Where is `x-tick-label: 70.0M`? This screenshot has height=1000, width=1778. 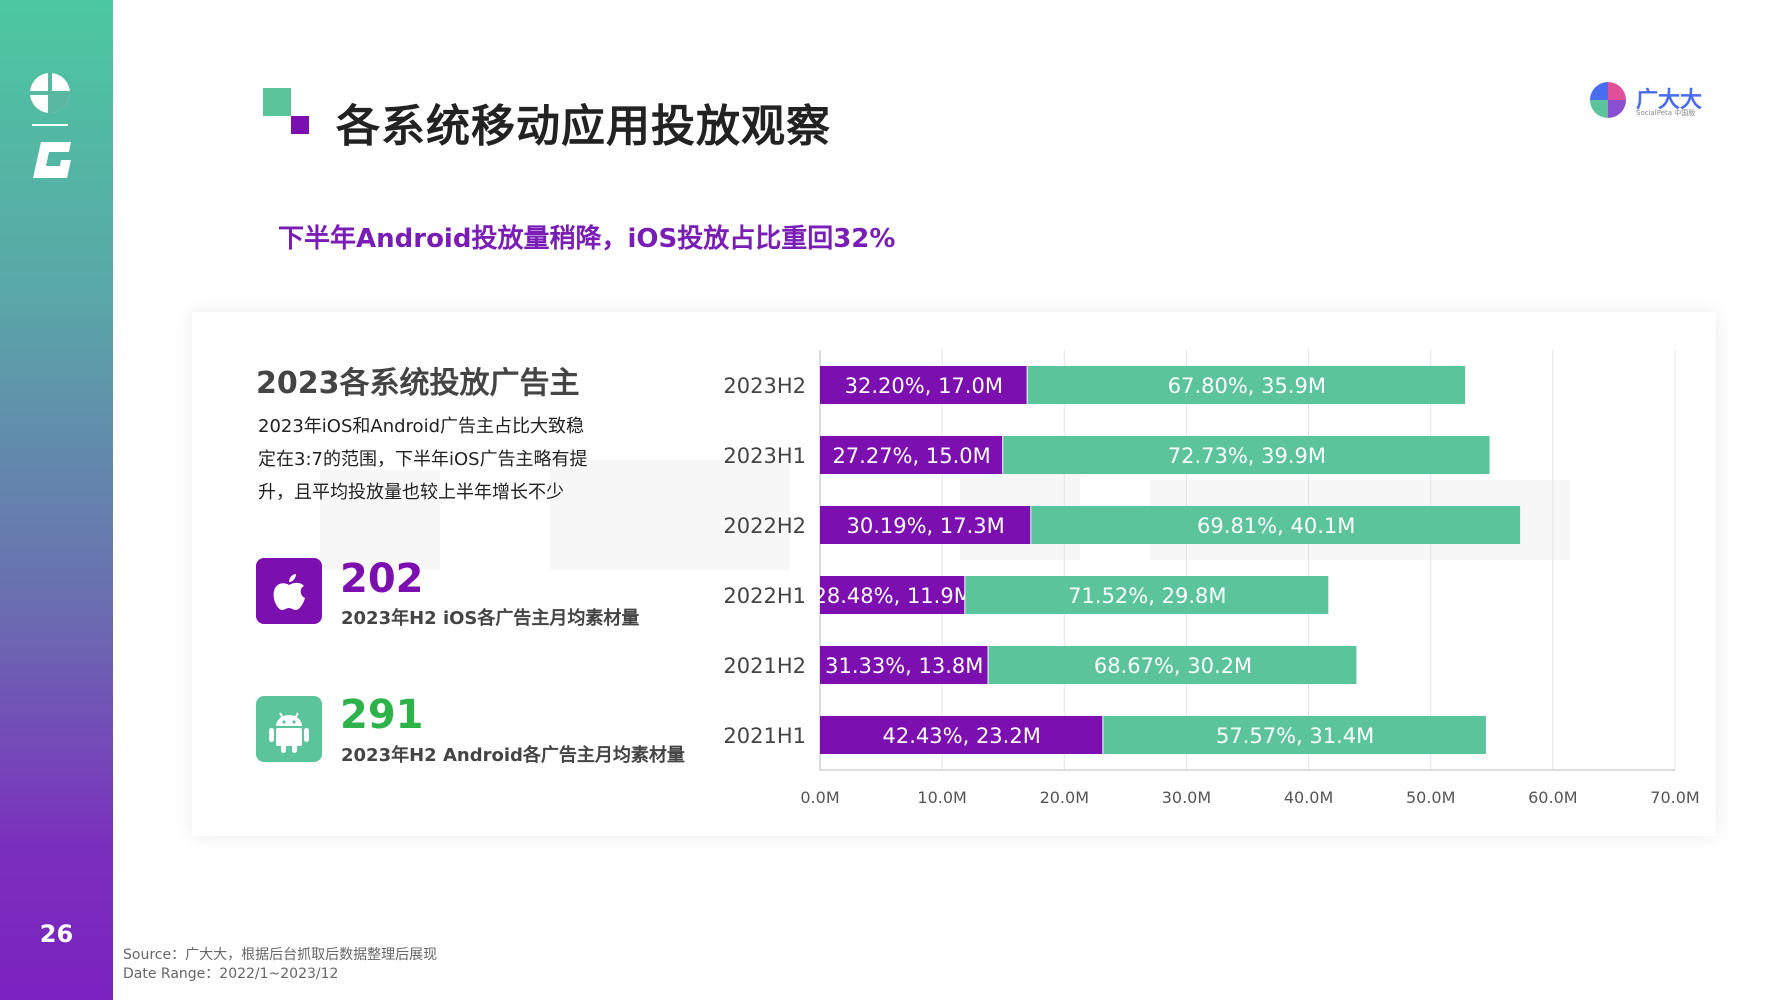
x-tick-label: 70.0M is located at coordinates (1674, 797).